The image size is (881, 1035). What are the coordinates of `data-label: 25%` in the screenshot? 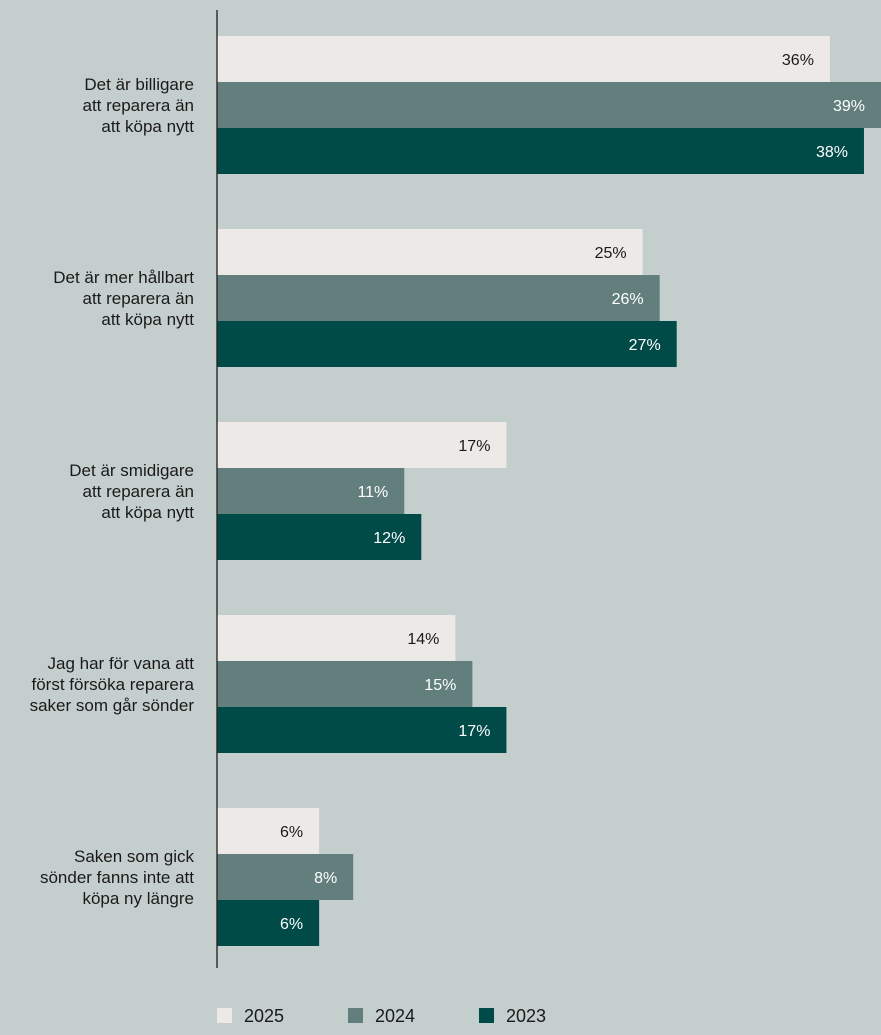 It's located at (611, 253).